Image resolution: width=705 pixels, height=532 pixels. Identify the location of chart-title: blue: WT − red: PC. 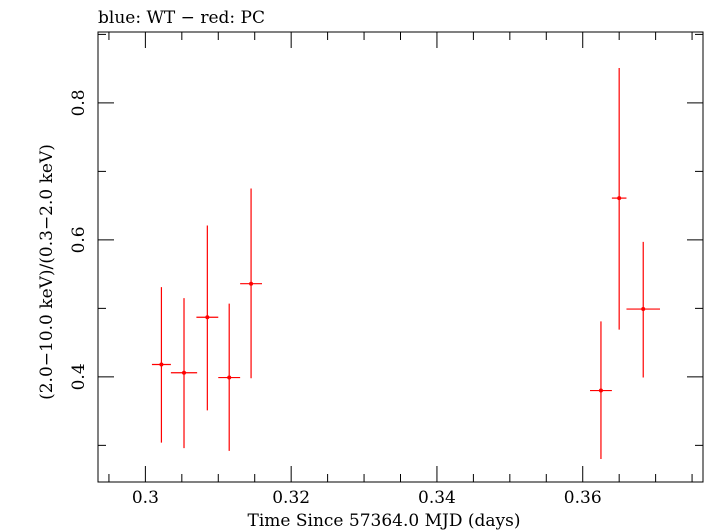
(181, 18).